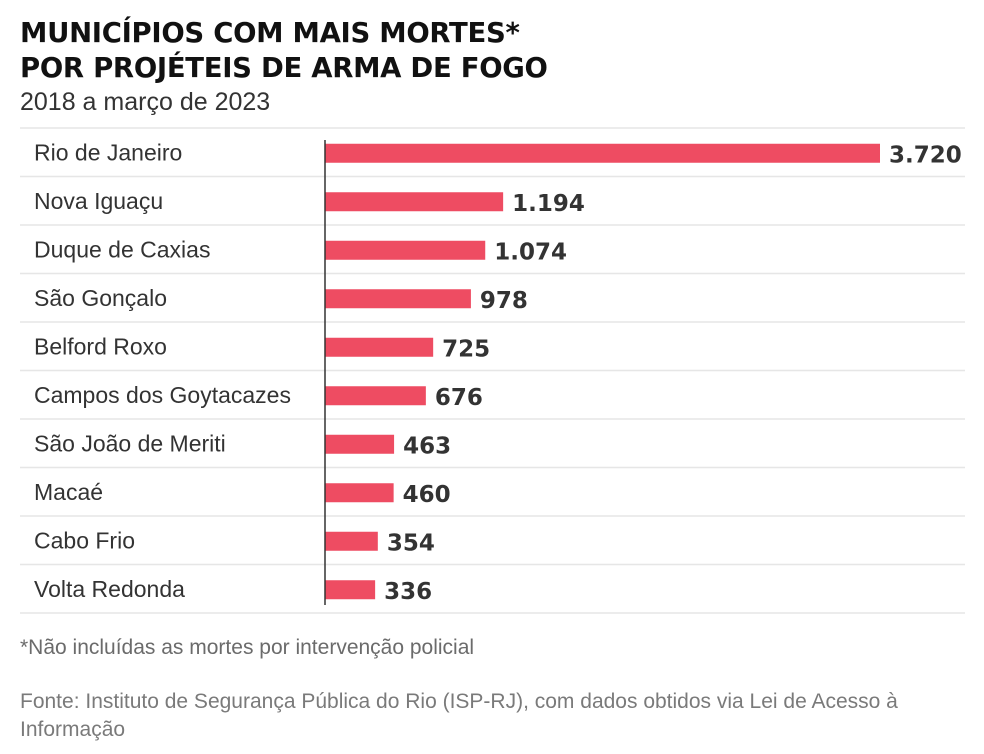 This screenshot has height=754, width=984. Describe the element at coordinates (84, 540) in the screenshot. I see `category-label: Cabo Frio` at that location.